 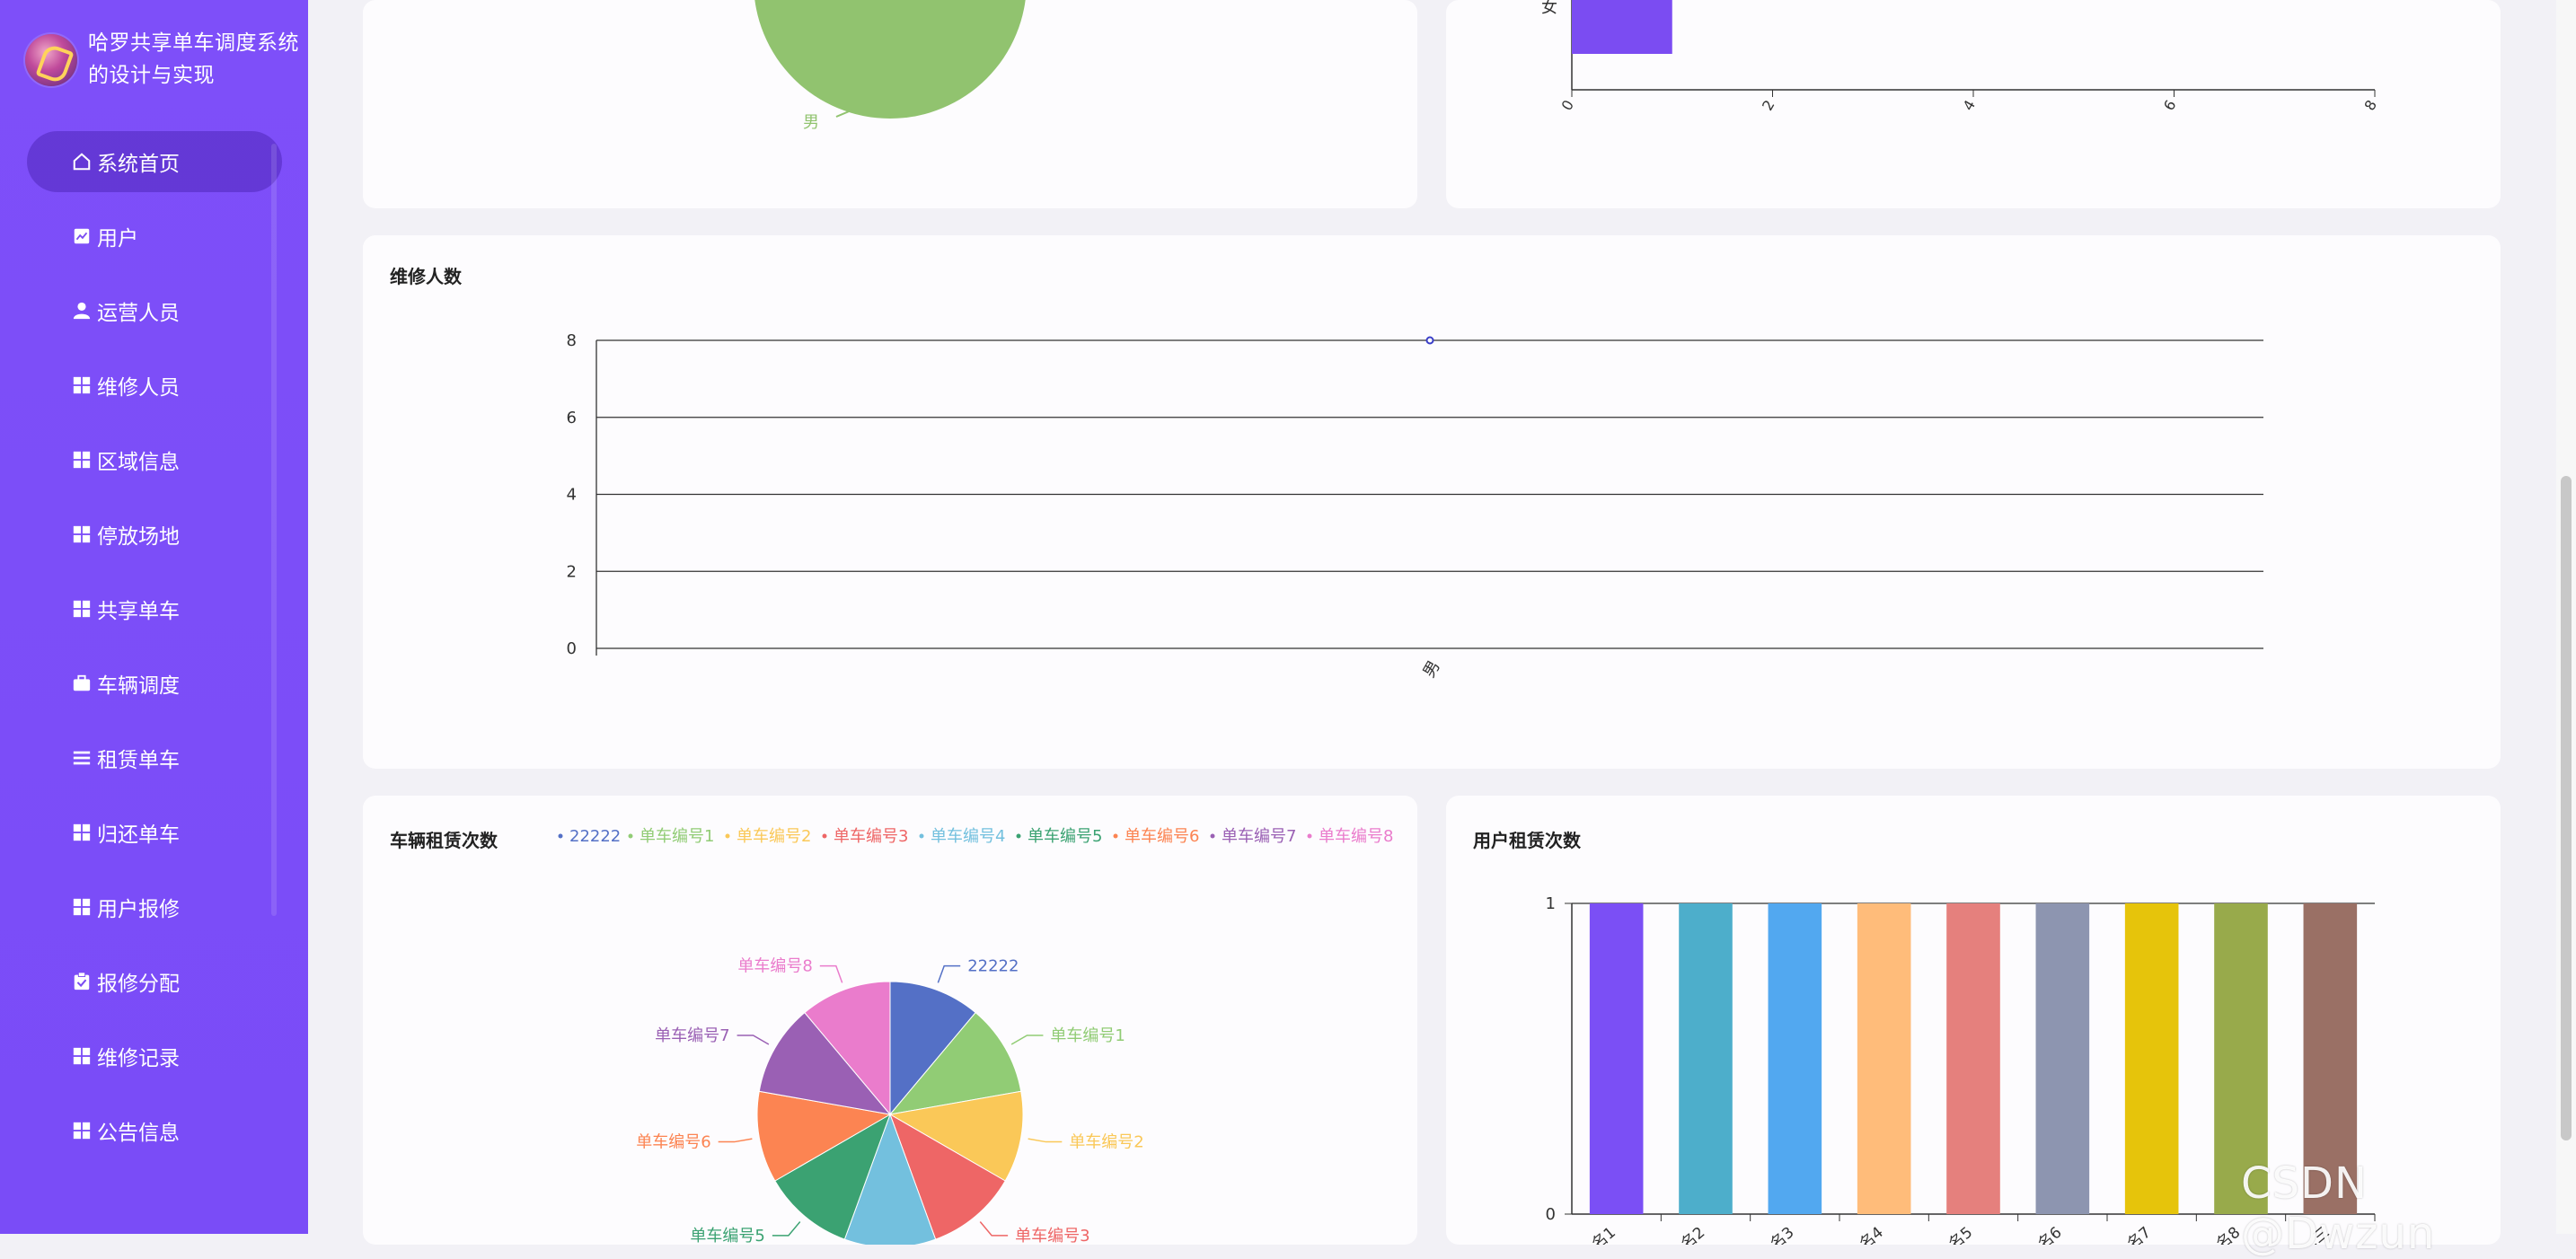 I want to click on sidebar-item-10: 归还单车, so click(x=154, y=832).